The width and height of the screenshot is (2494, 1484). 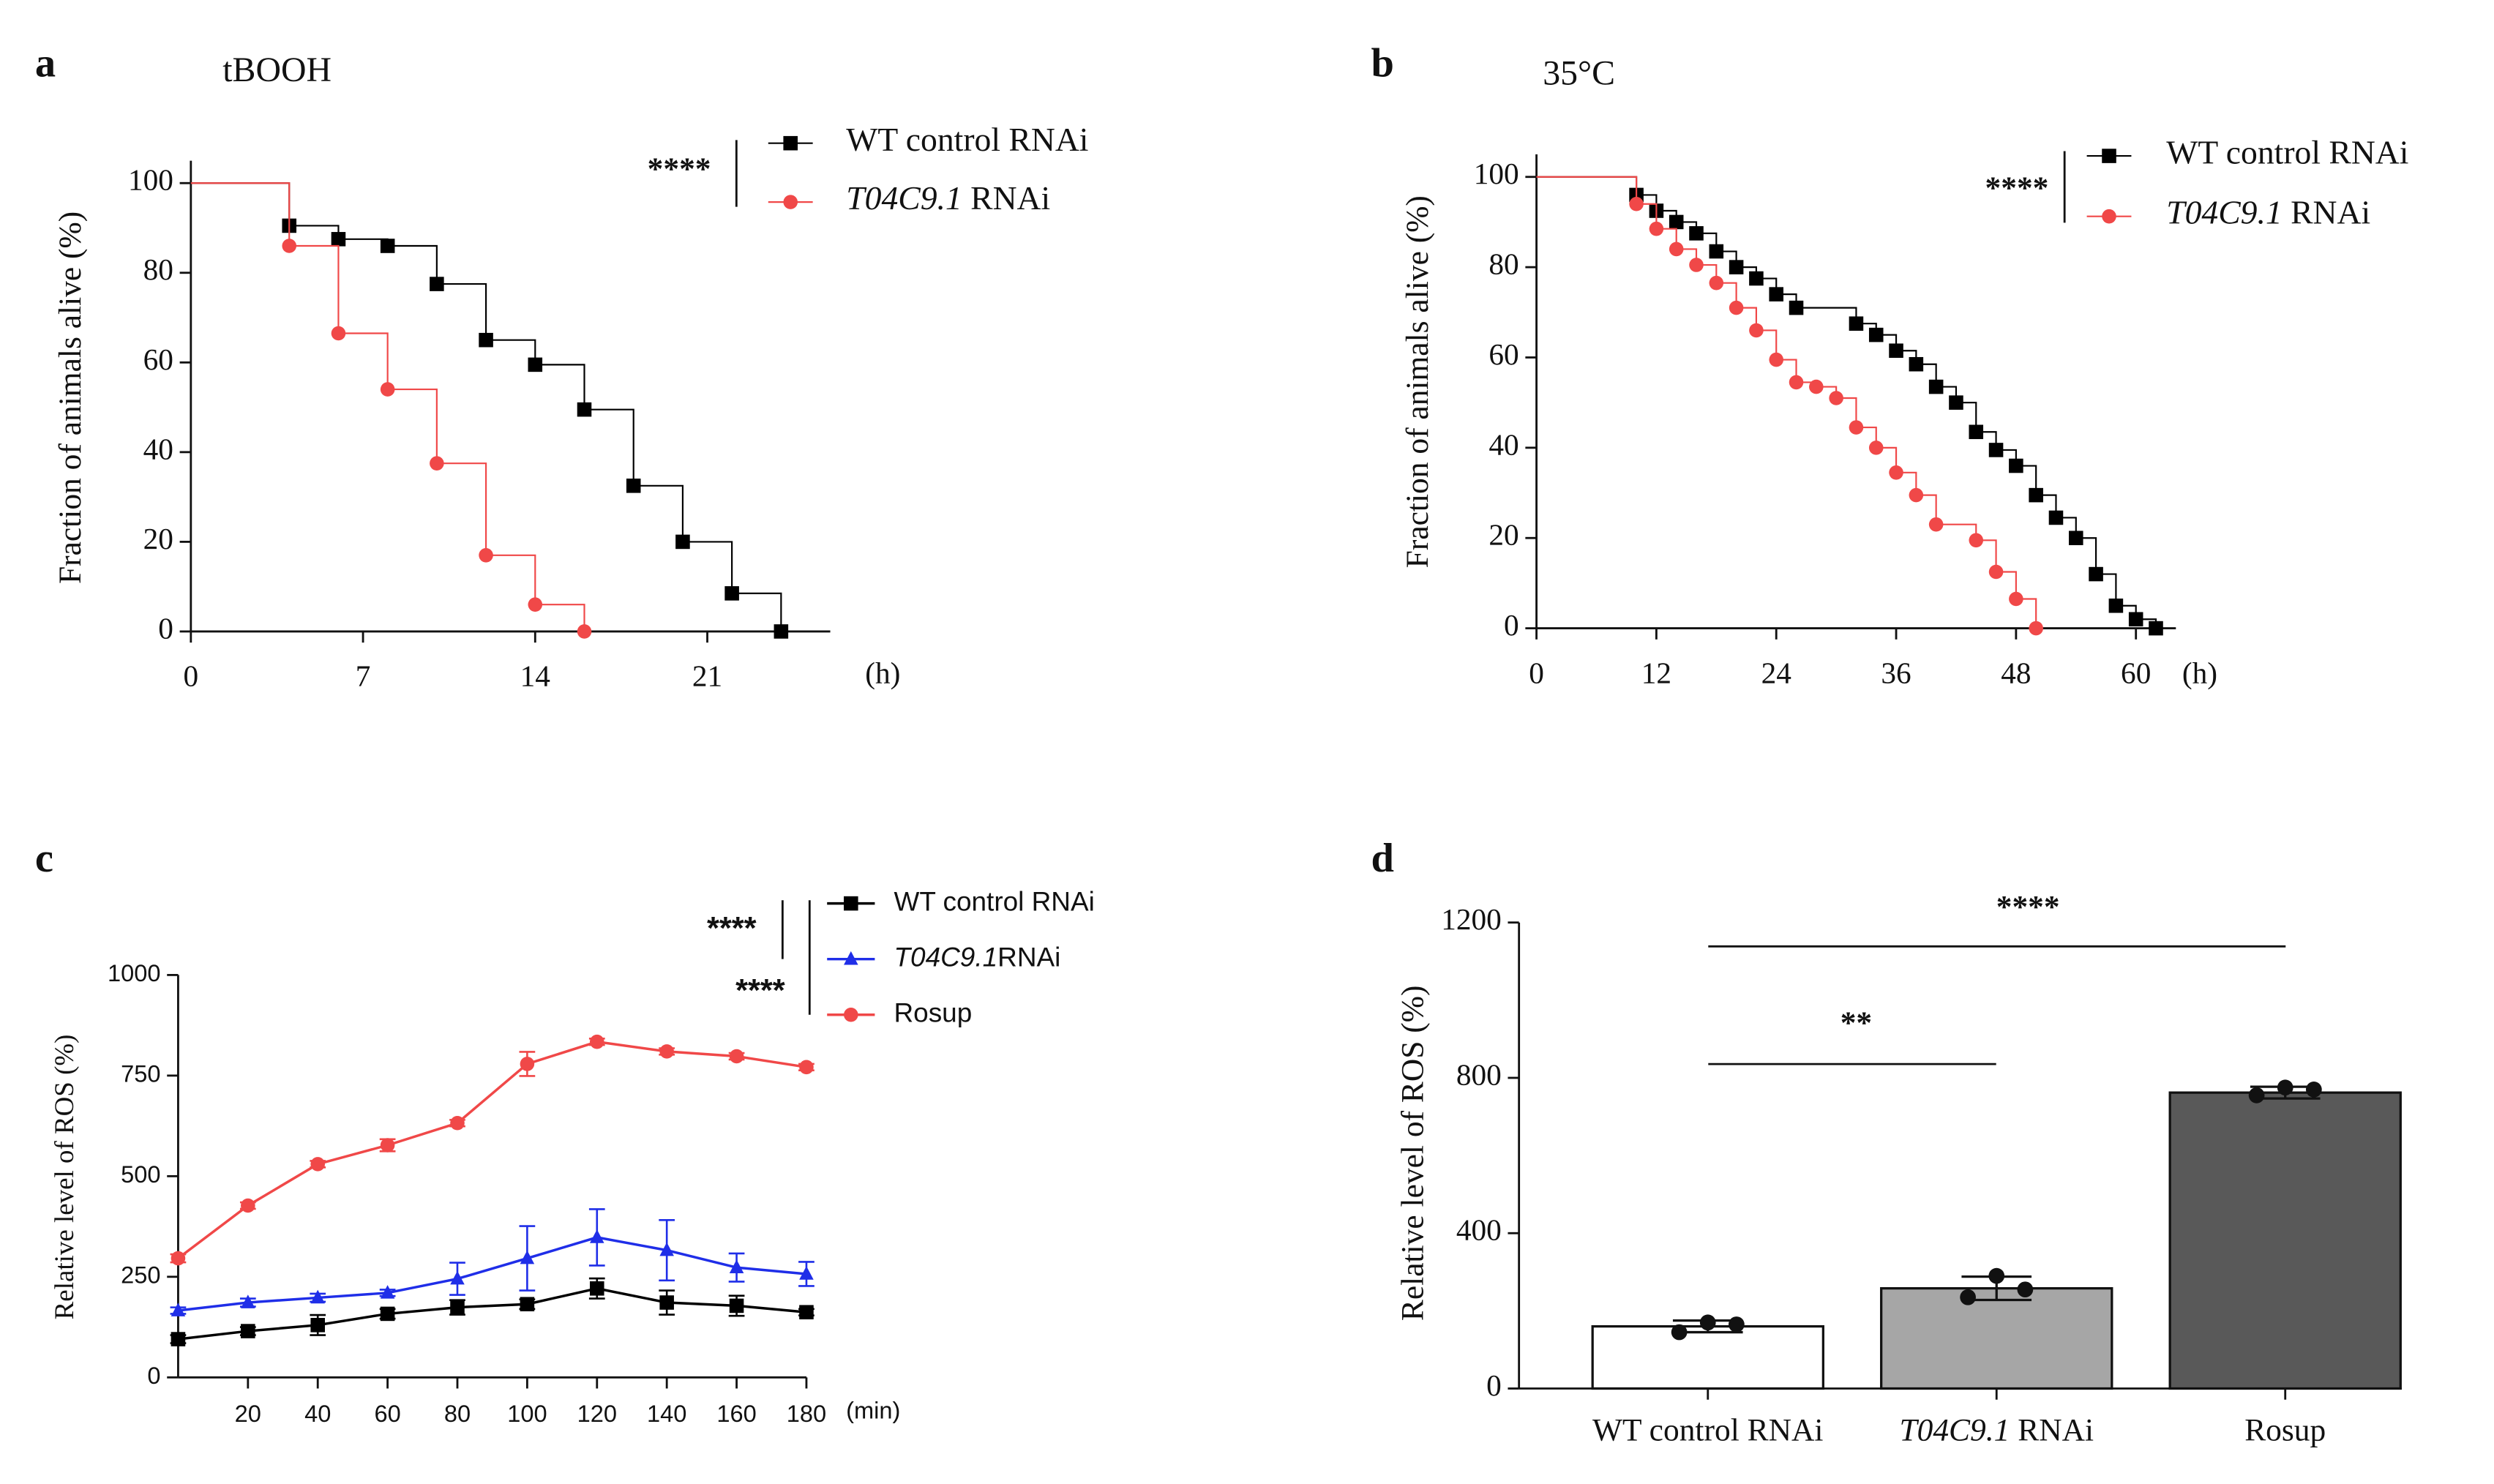 What do you see at coordinates (277, 69) in the screenshot?
I see `chart-title: tBOOH` at bounding box center [277, 69].